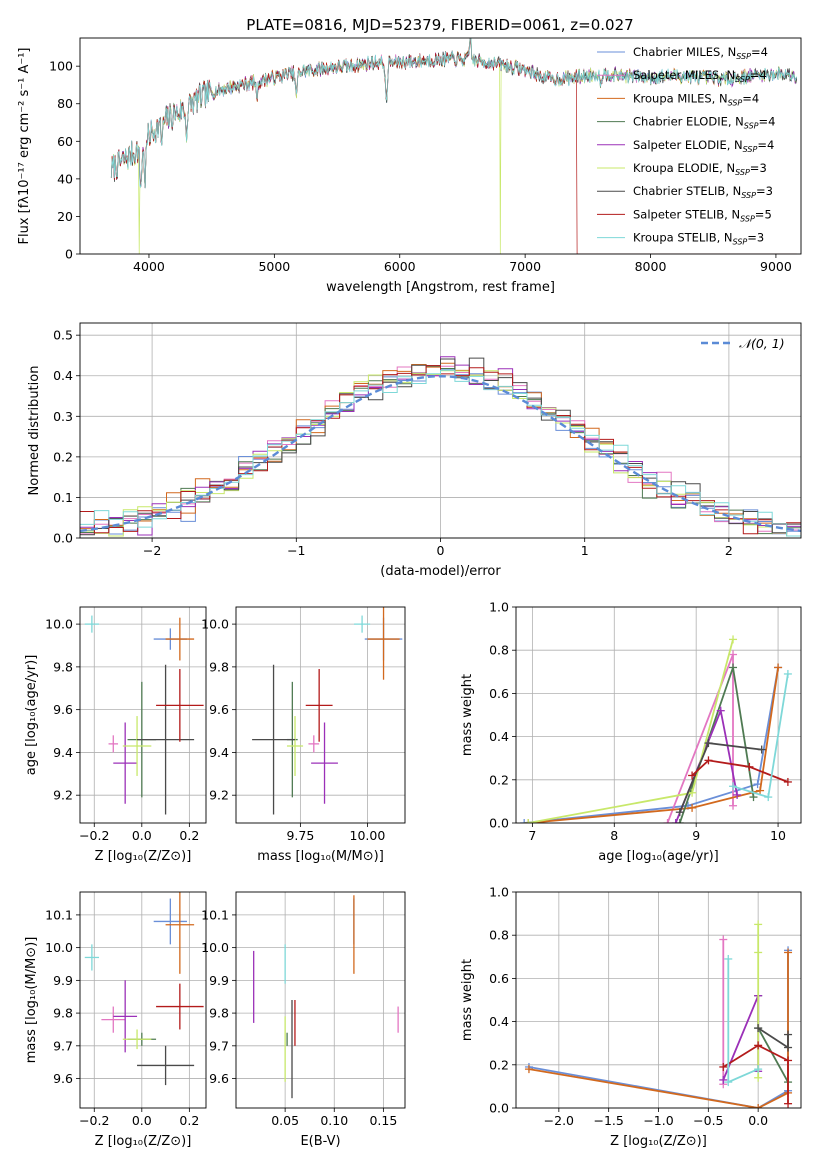 This screenshot has width=819, height=1170. I want to click on errorbar-chabrier-miles, so click(170, 921).